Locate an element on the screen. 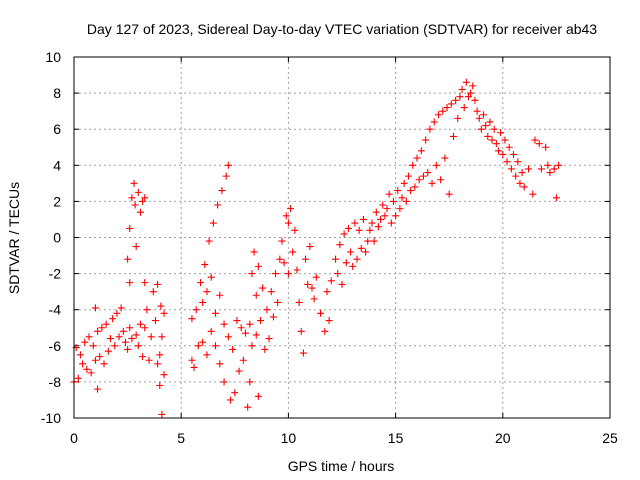 This screenshot has height=480, width=640. y-tick-label: 2 is located at coordinates (57, 201).